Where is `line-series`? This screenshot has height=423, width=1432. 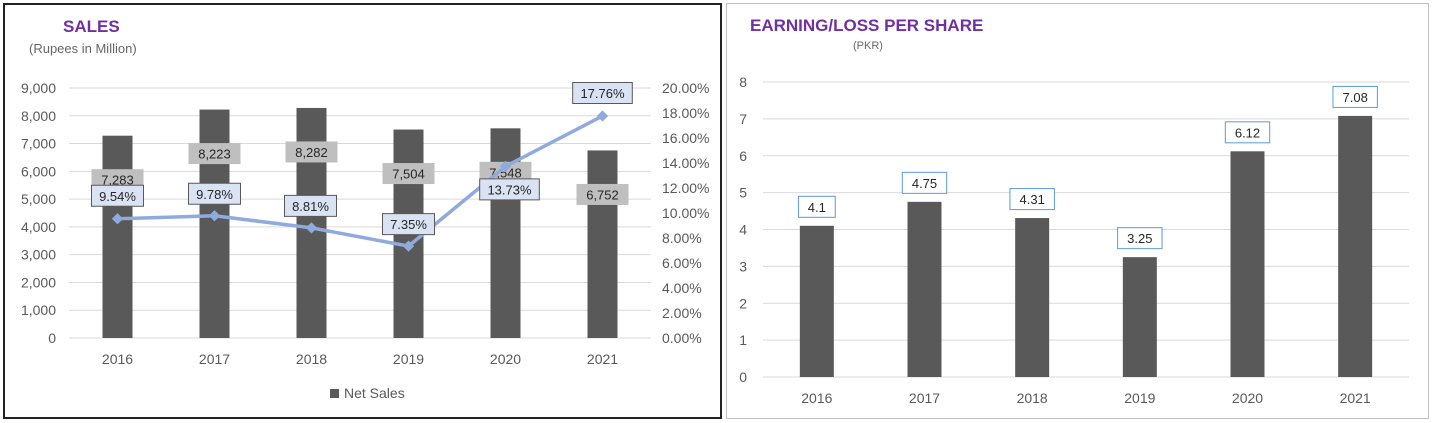
line-series is located at coordinates (360, 181).